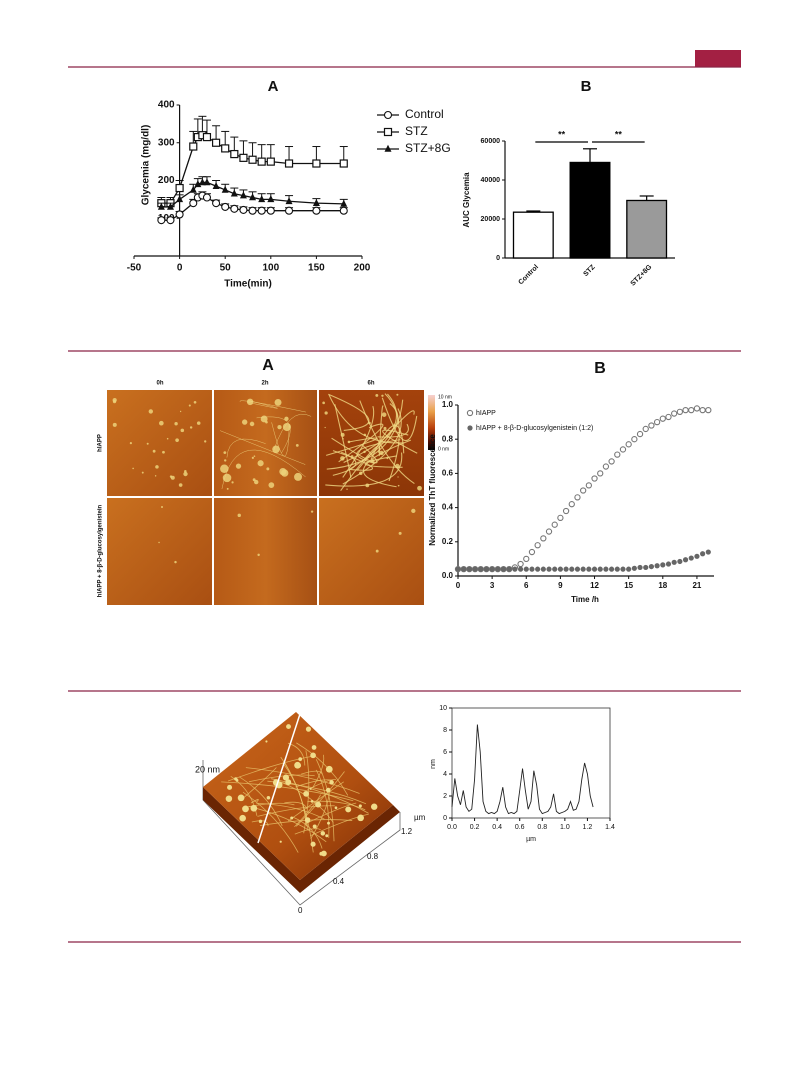 The height and width of the screenshot is (1067, 809). Describe the element at coordinates (443, 708) in the screenshot. I see `y-tick-label: 10` at that location.